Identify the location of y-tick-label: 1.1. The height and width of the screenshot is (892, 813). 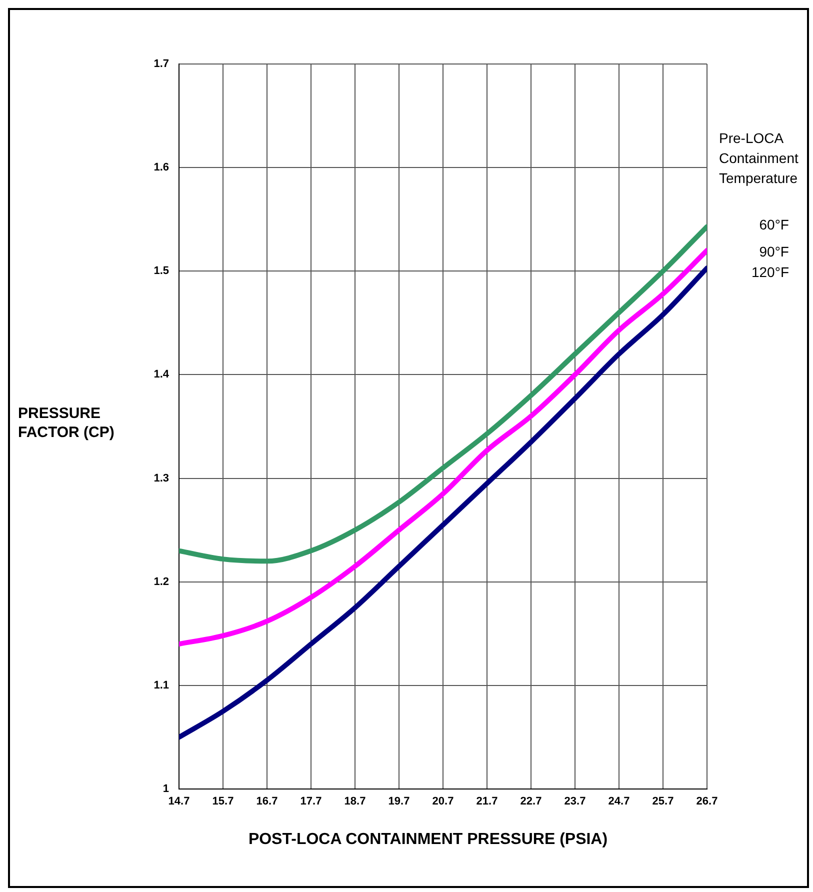
(161, 685).